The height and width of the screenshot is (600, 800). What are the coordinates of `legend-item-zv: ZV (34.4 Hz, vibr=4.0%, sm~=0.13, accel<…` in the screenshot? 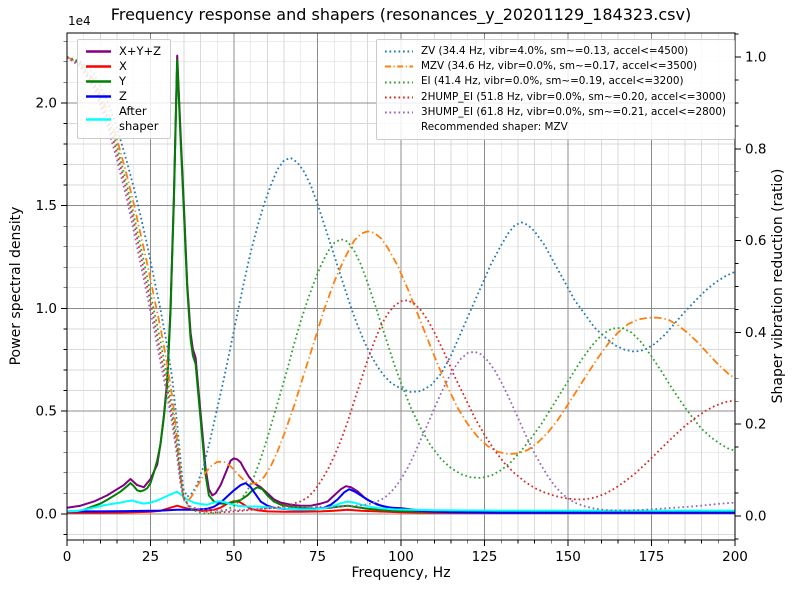 It's located at (555, 51).